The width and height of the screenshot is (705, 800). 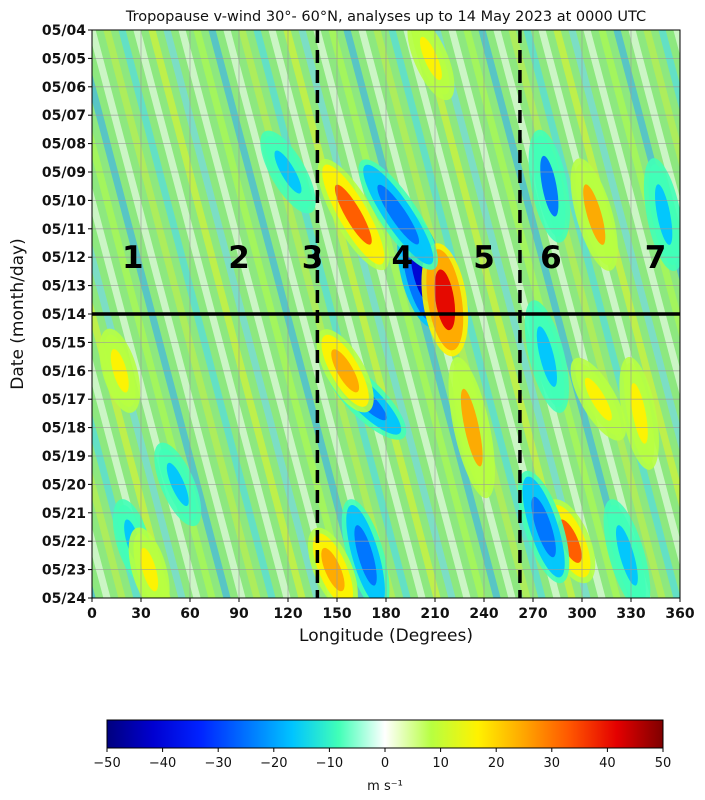 I want to click on y-tick-label: 05/24, so click(x=64, y=599).